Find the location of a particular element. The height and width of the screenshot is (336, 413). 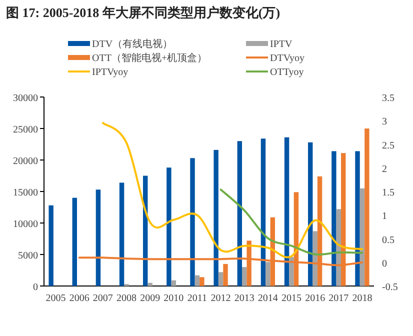

legend-label: OTTyoy is located at coordinates (287, 72).